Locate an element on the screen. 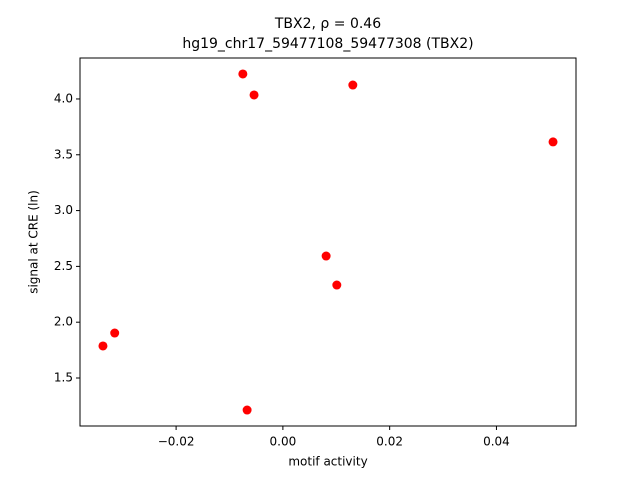  y-tick-label: 2.5 is located at coordinates (63, 266).